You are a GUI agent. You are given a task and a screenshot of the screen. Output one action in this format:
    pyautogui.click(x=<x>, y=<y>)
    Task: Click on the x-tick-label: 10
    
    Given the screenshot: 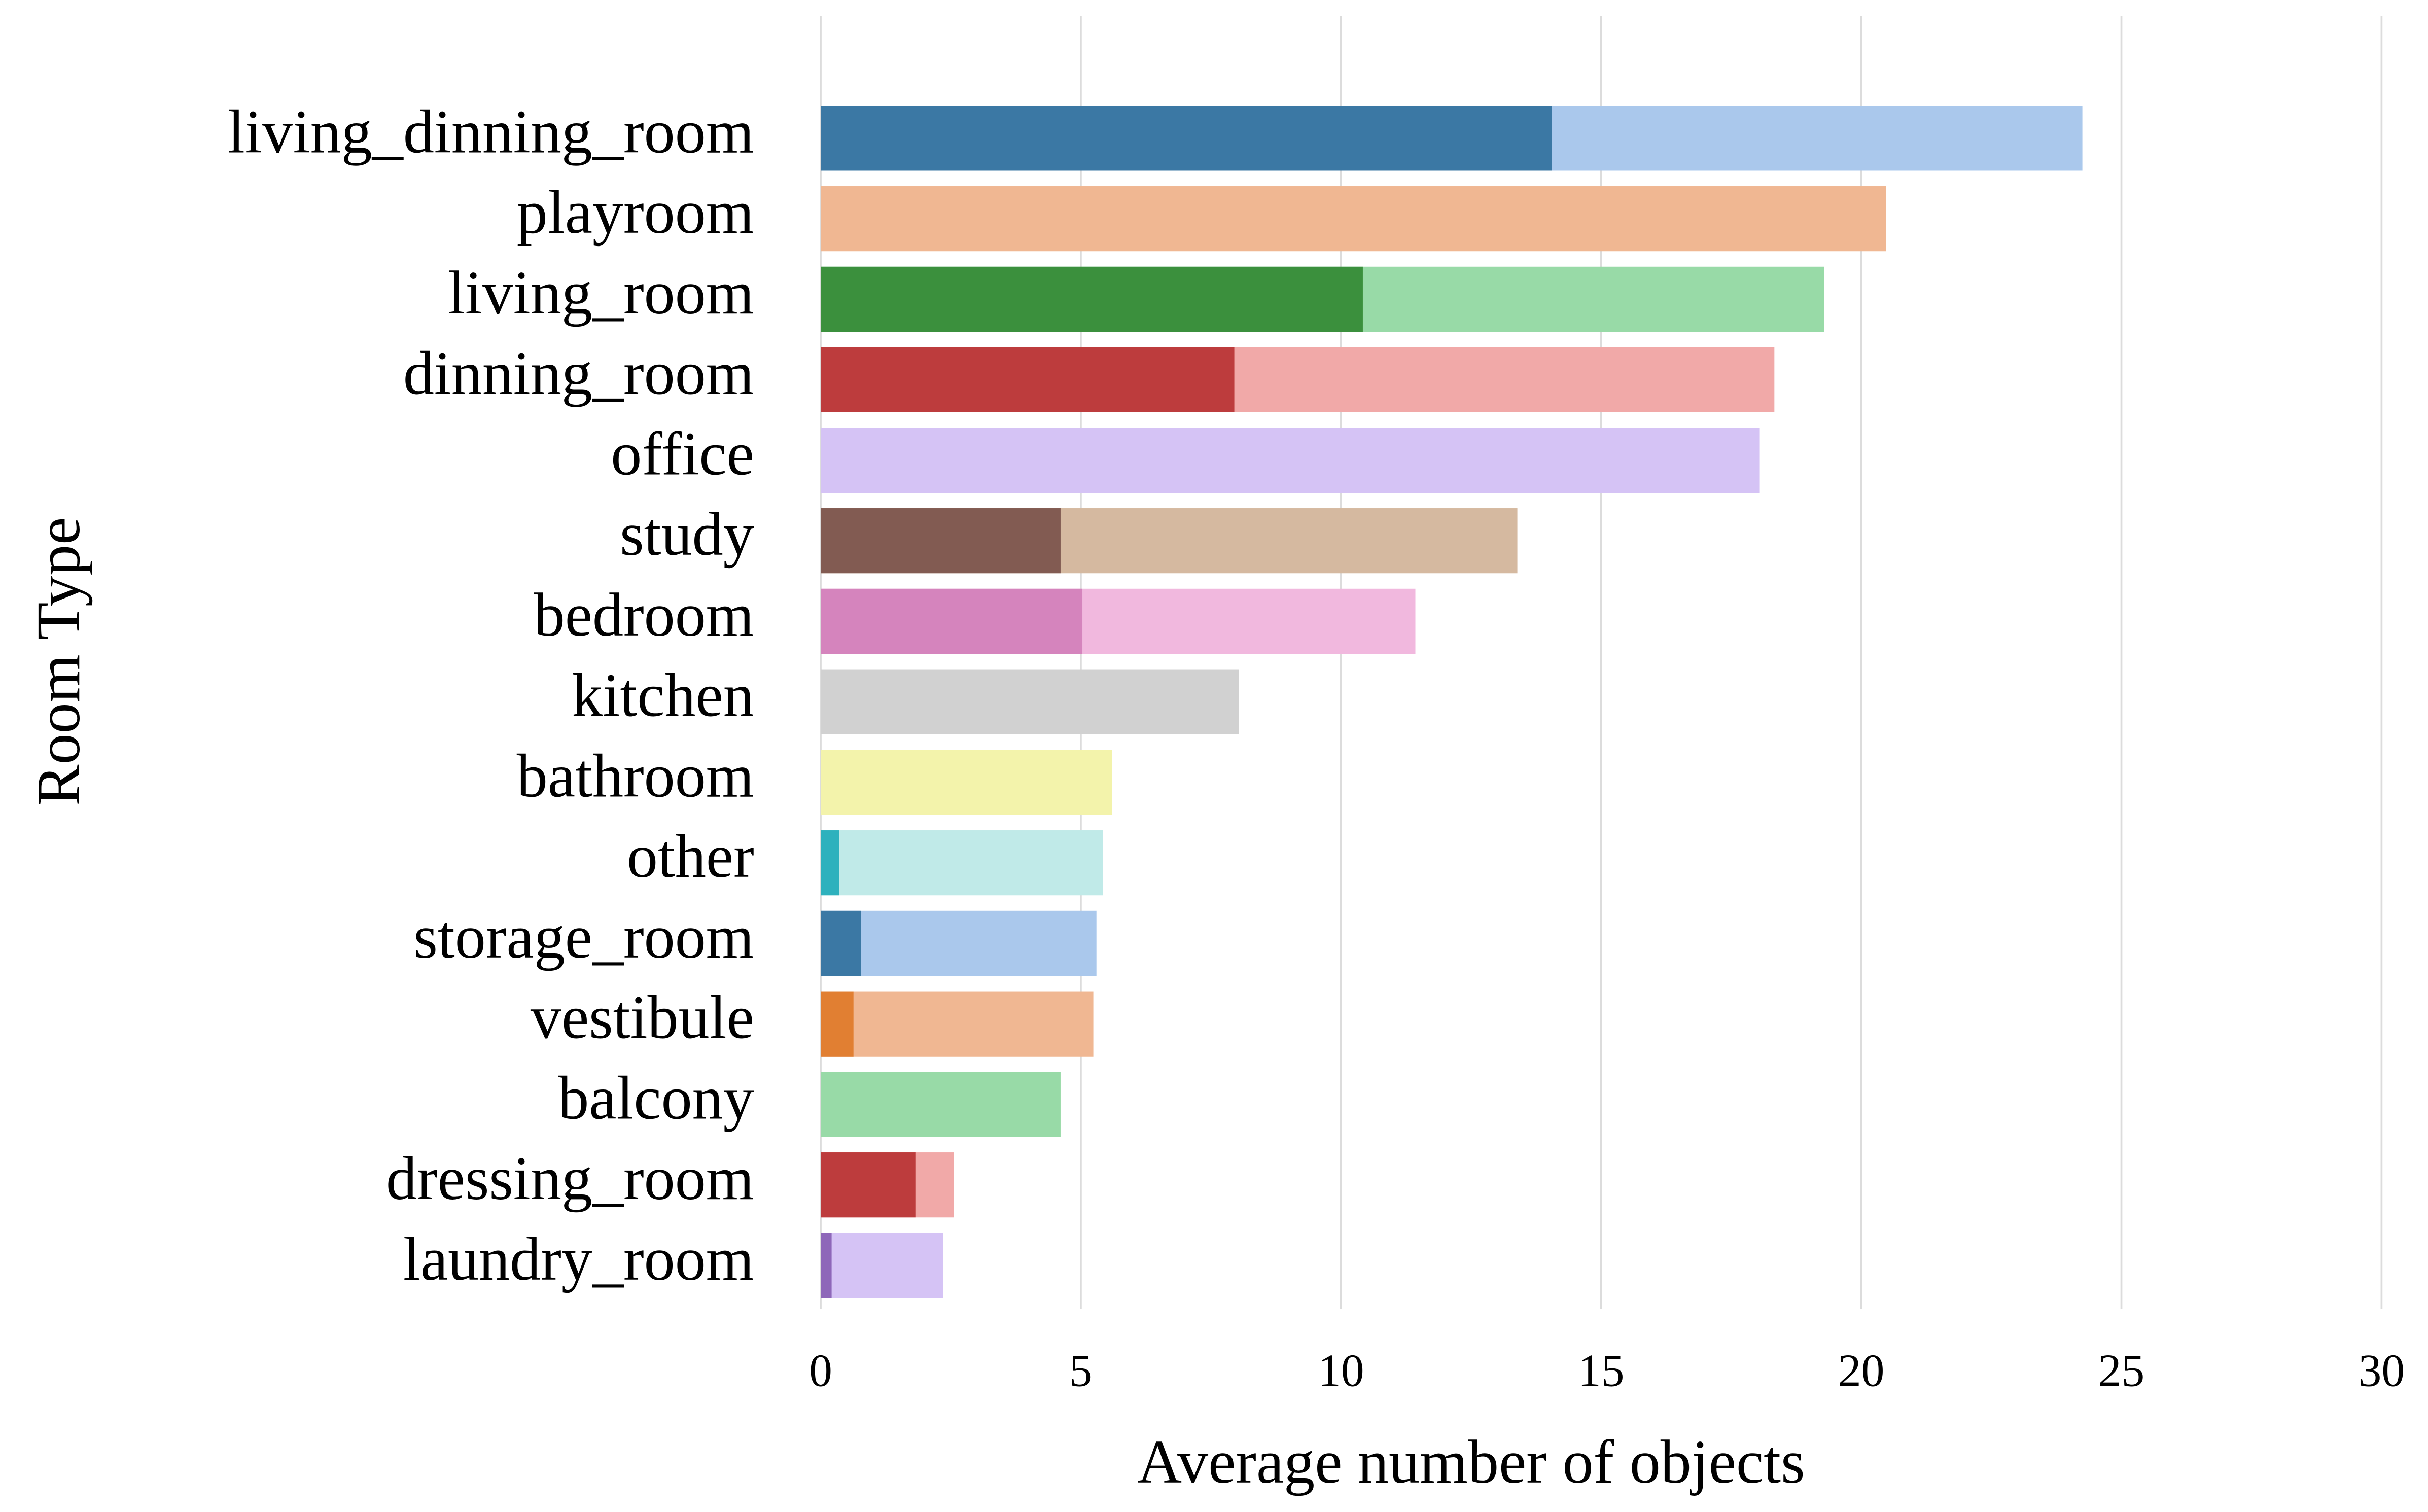 What is the action you would take?
    pyautogui.click(x=1341, y=1370)
    